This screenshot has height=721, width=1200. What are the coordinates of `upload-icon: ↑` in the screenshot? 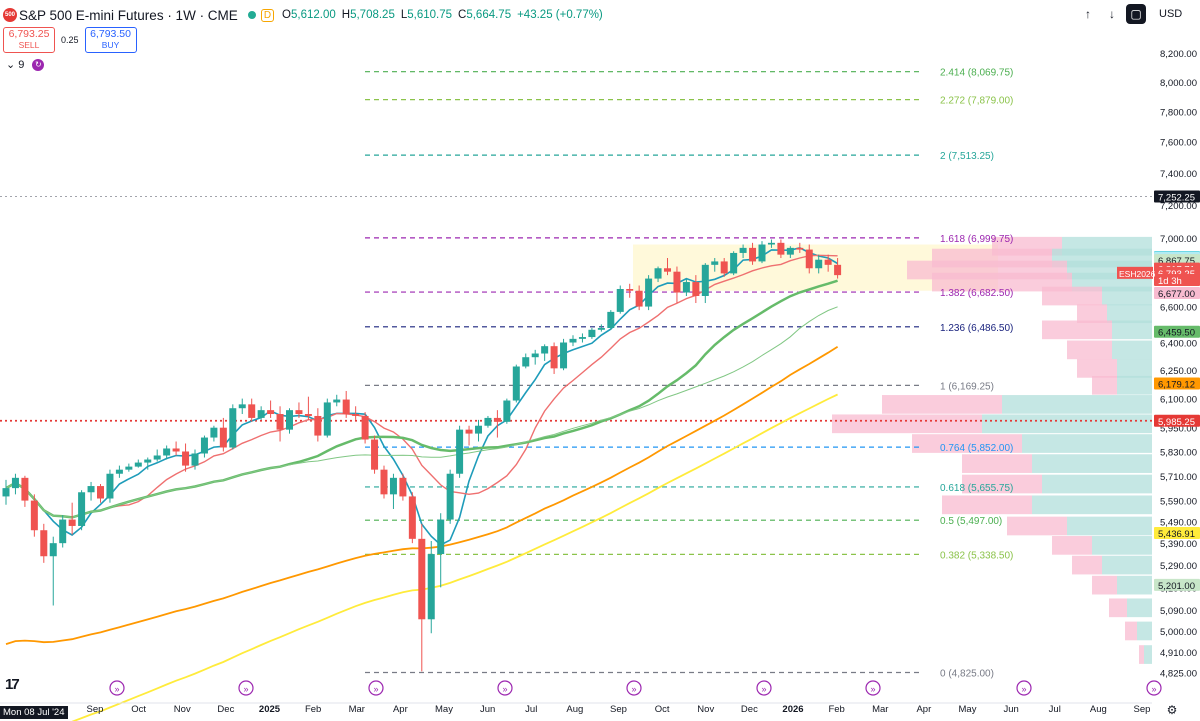 It's located at (1088, 14).